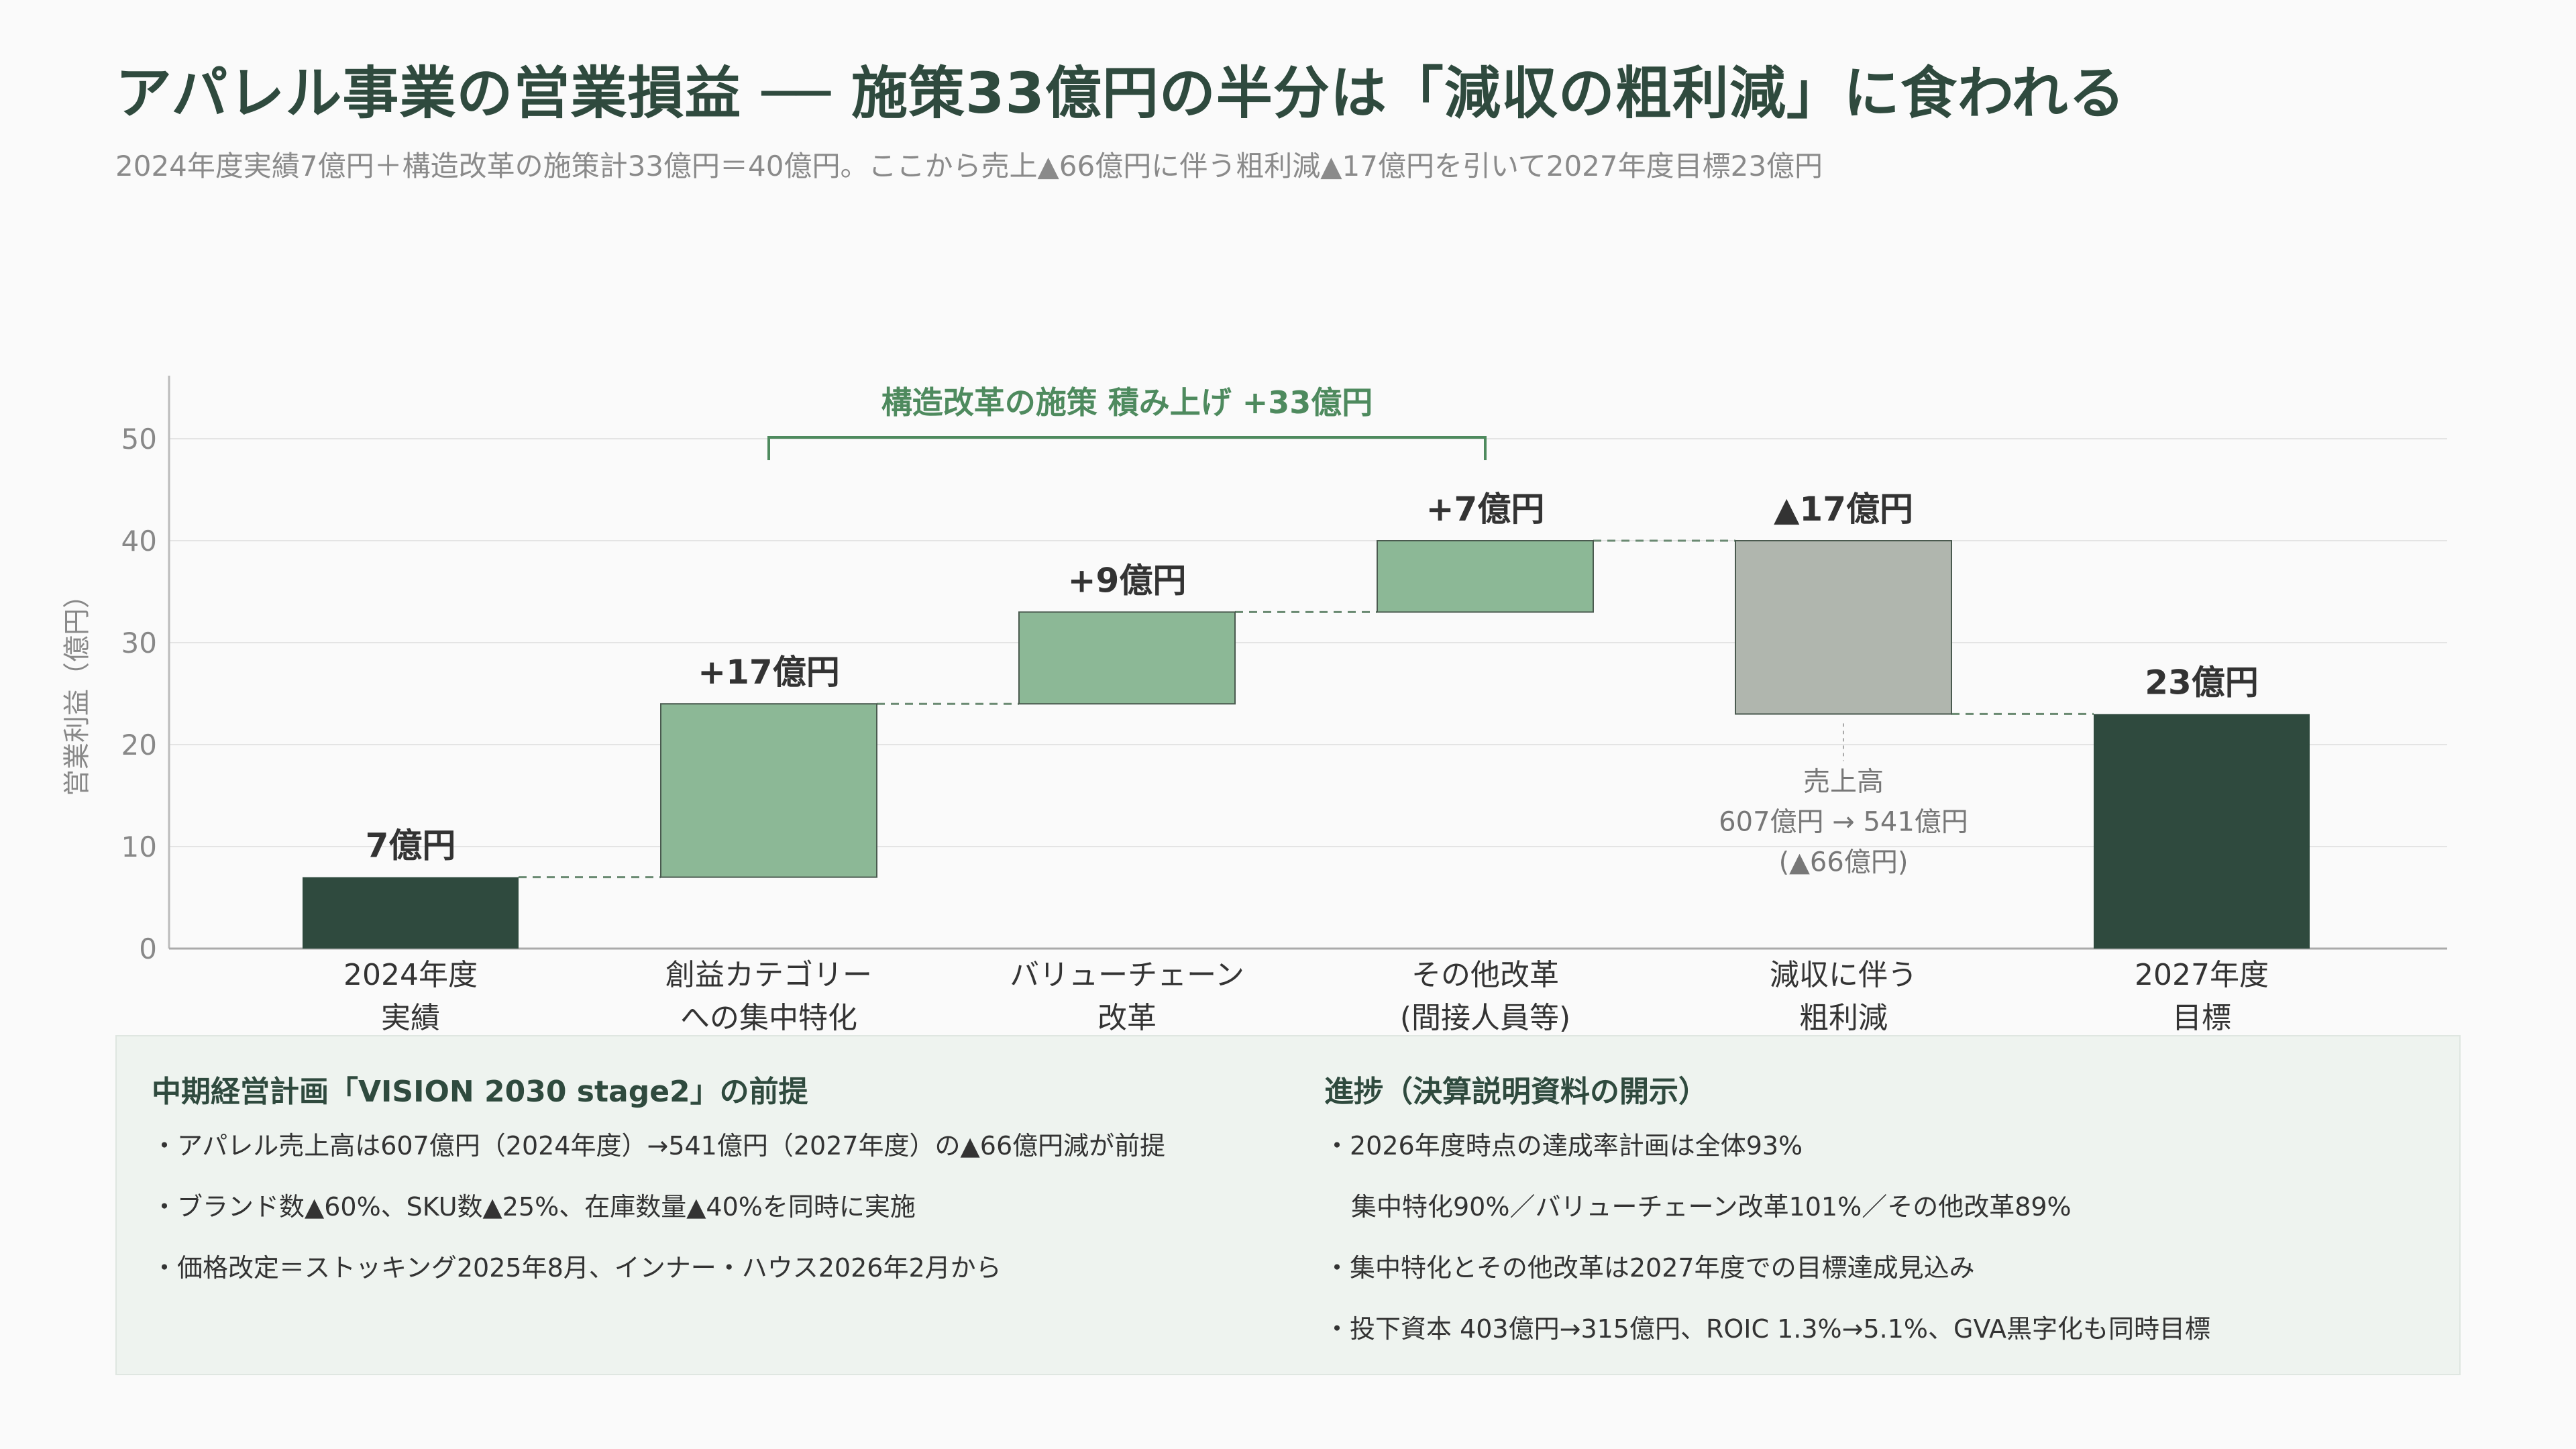  What do you see at coordinates (1485, 975) in the screenshot?
I see `x-category-label: その他改革` at bounding box center [1485, 975].